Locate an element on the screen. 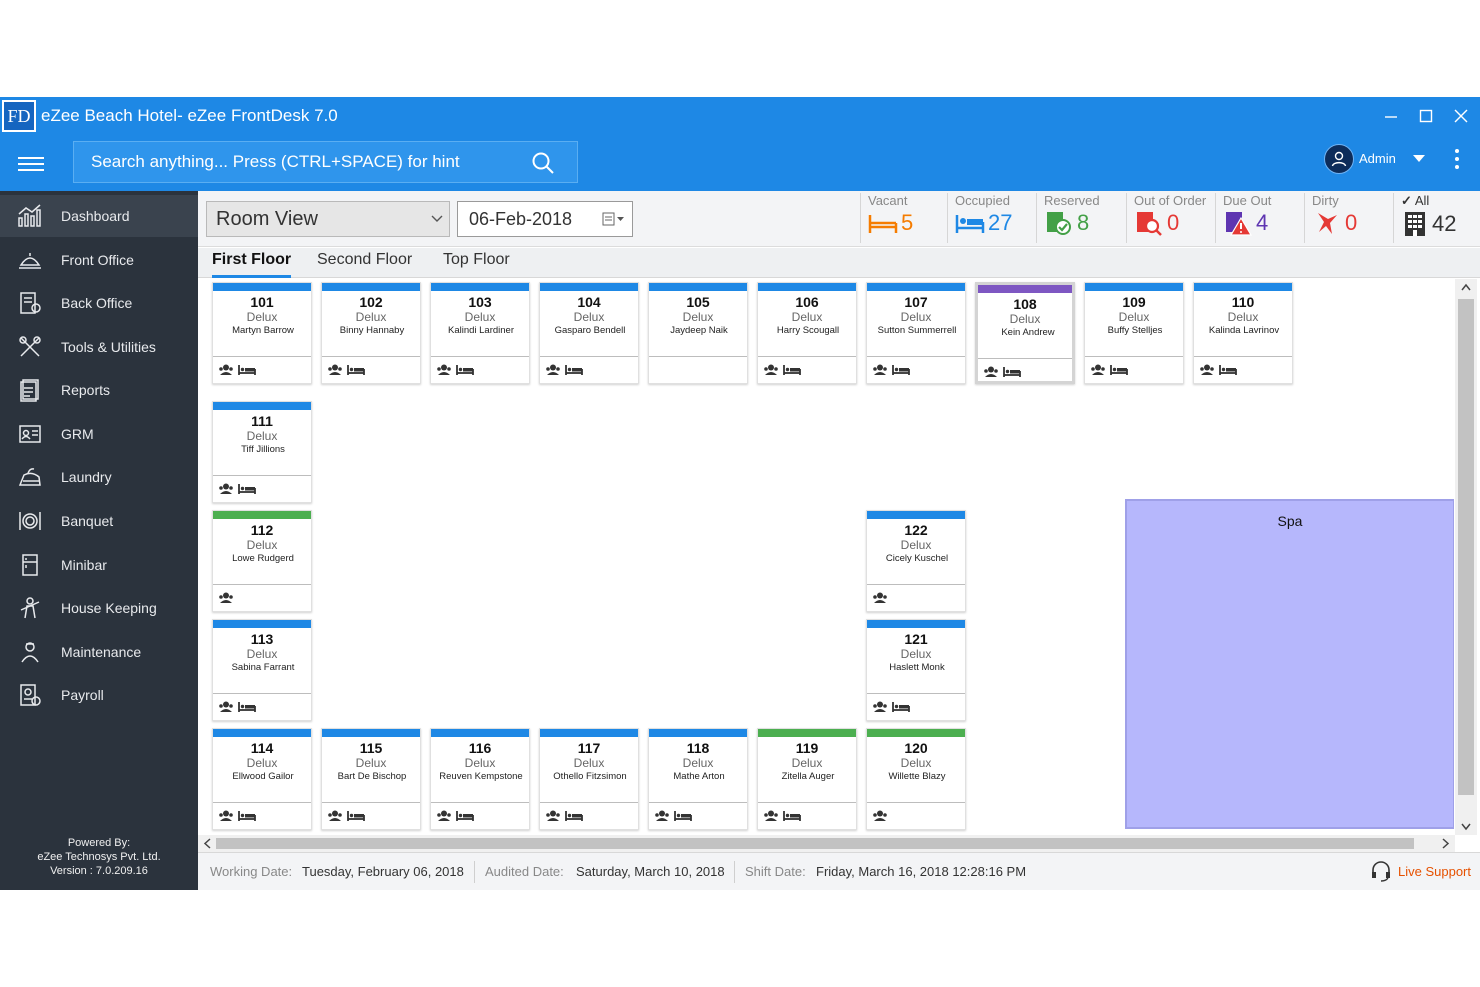  room-type: Delux is located at coordinates (916, 545).